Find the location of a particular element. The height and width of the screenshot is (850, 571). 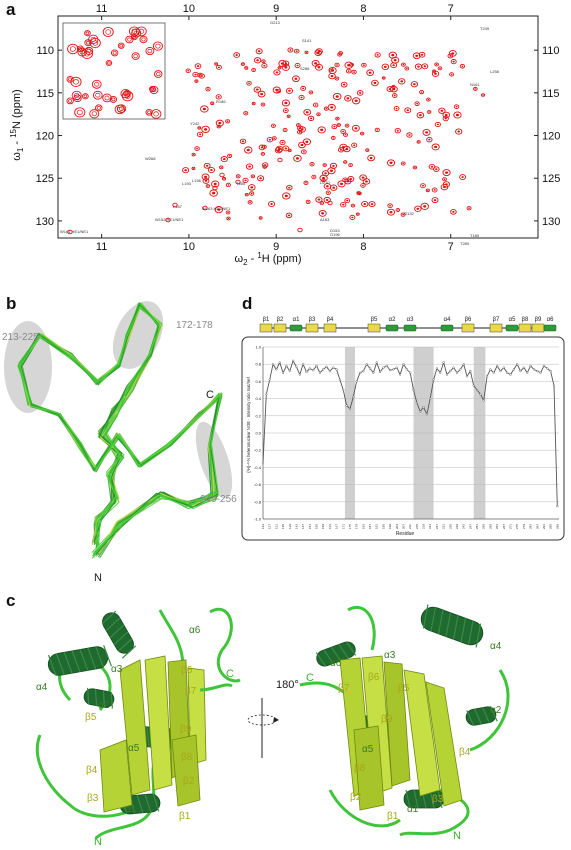

left-ss-label: α5 is located at coordinates (134, 748).